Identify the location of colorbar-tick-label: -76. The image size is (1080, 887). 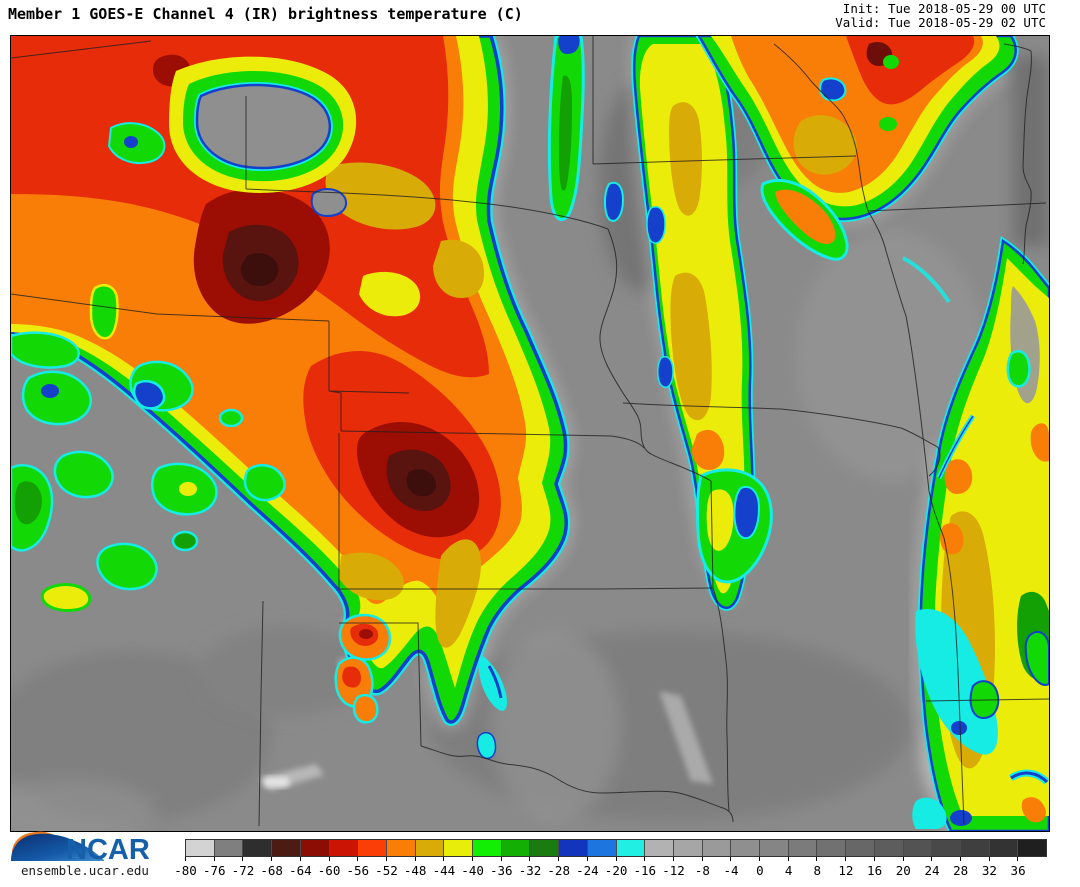
(214, 870).